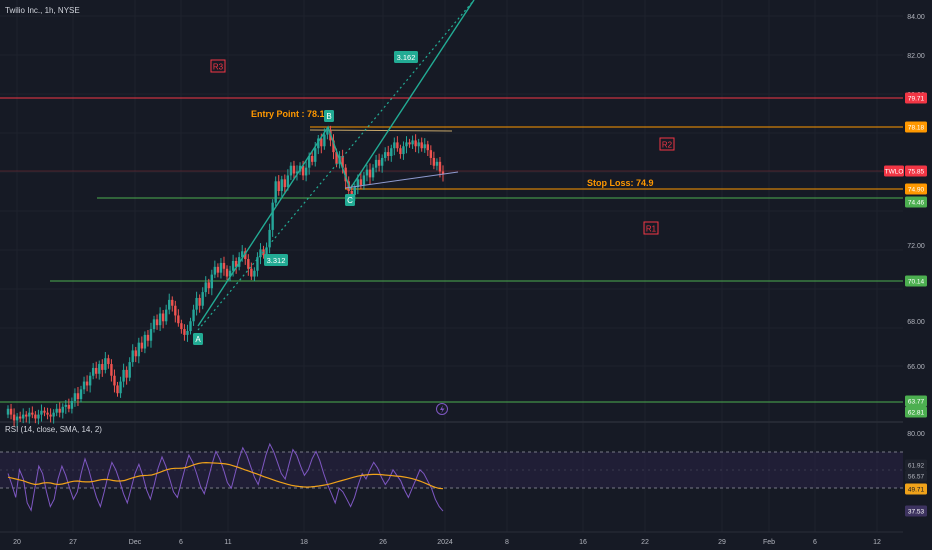 The height and width of the screenshot is (550, 932). What do you see at coordinates (381, 130) in the screenshot?
I see `top-trend-line` at bounding box center [381, 130].